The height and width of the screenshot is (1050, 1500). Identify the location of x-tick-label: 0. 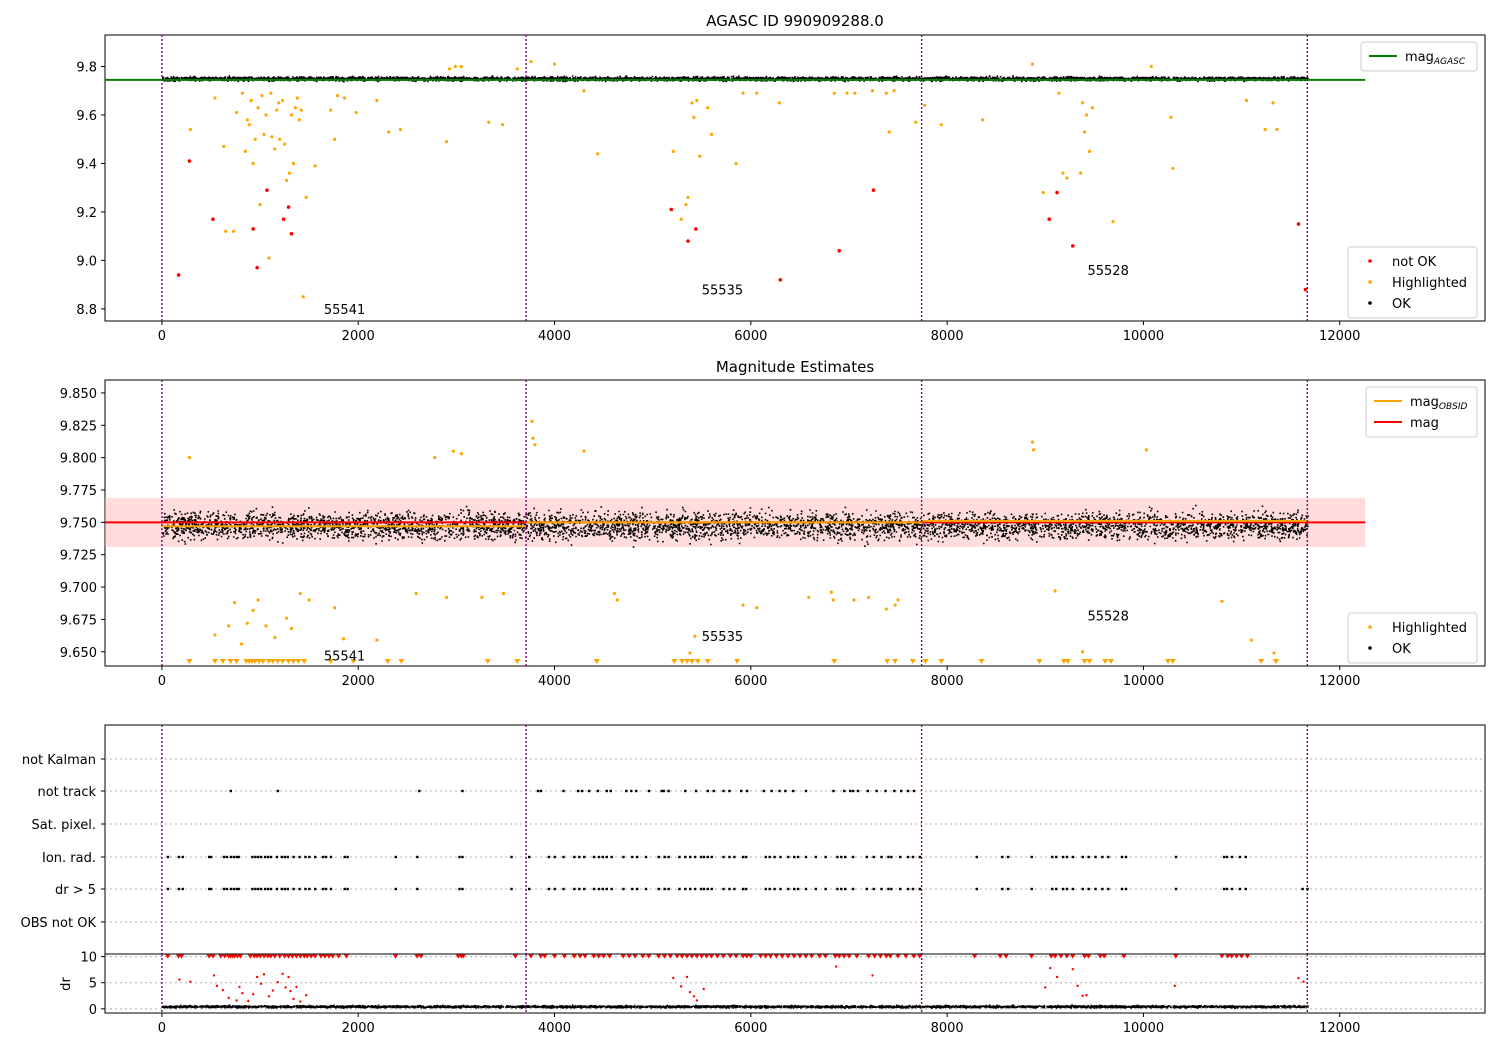
(162, 681).